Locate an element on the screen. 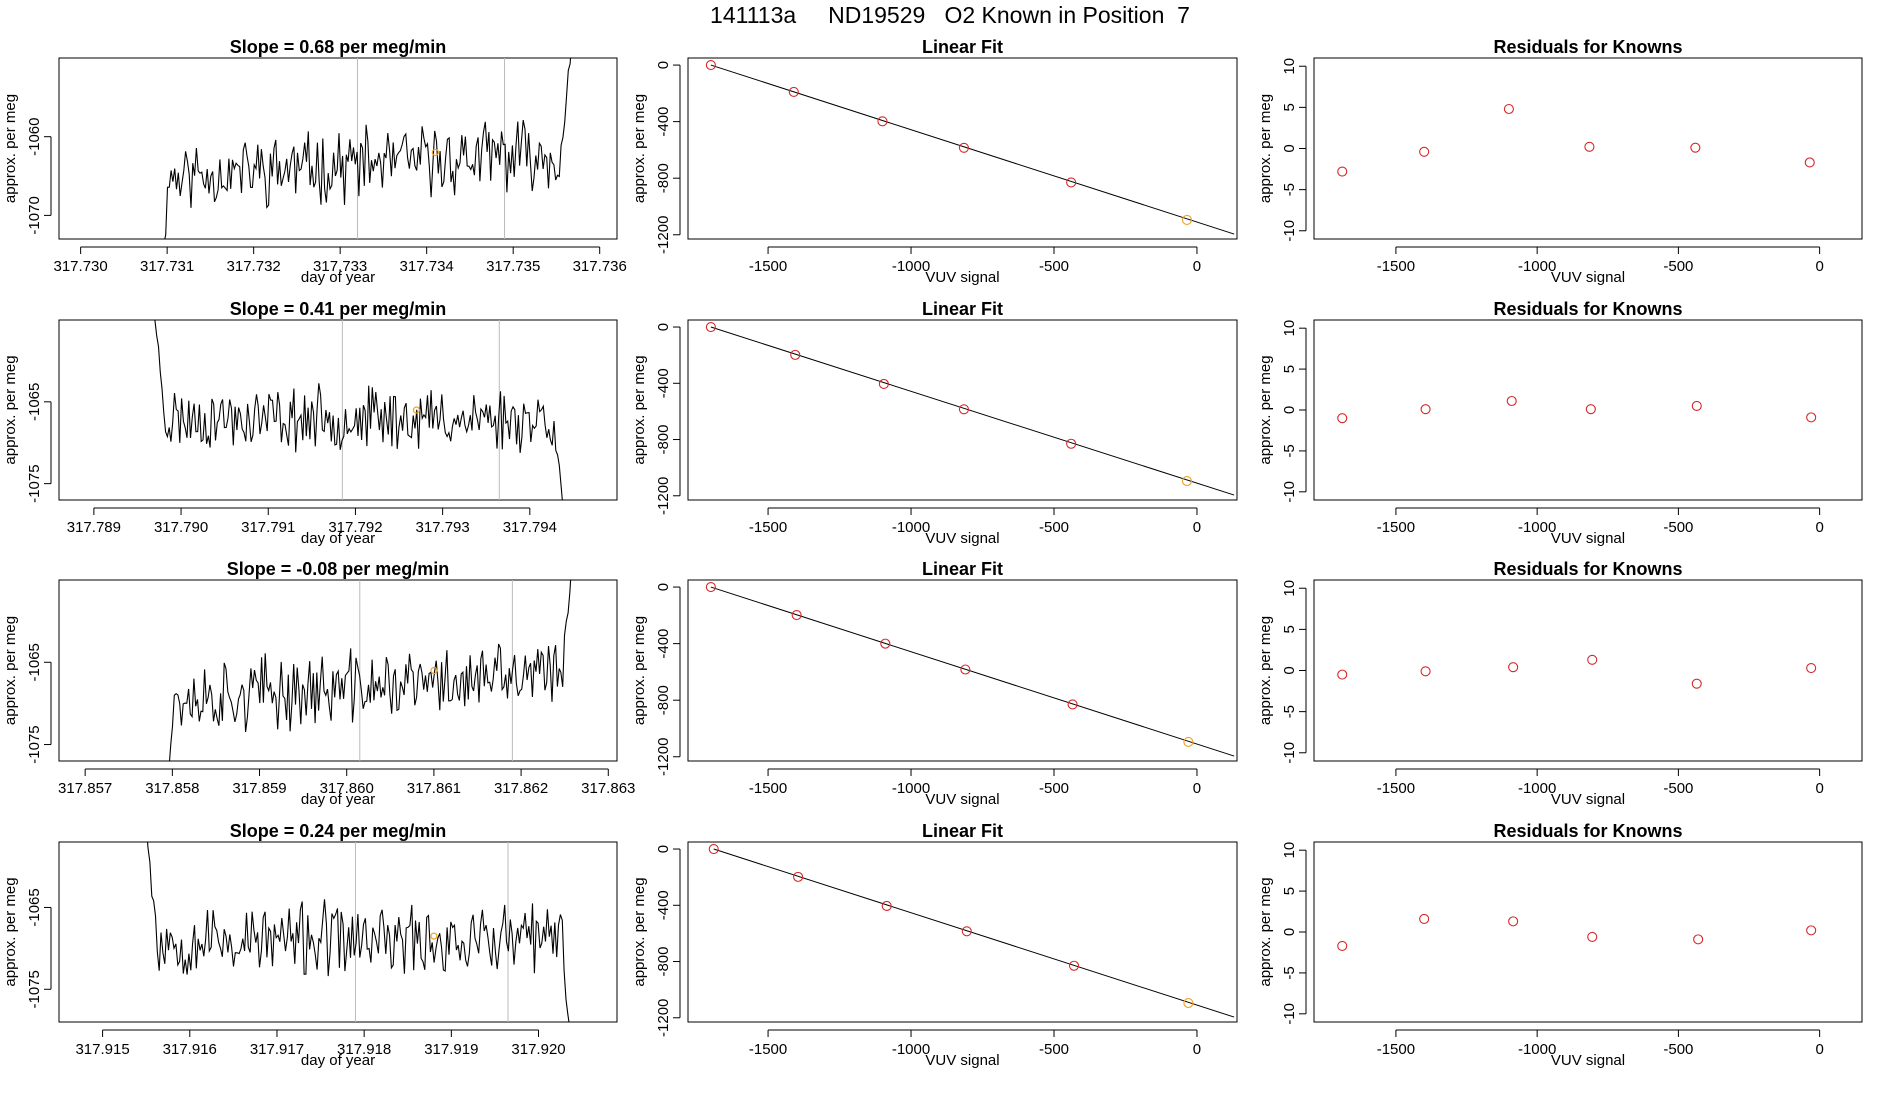 This screenshot has width=1900, height=1100. x-tick-label: 317.858 is located at coordinates (172, 788).